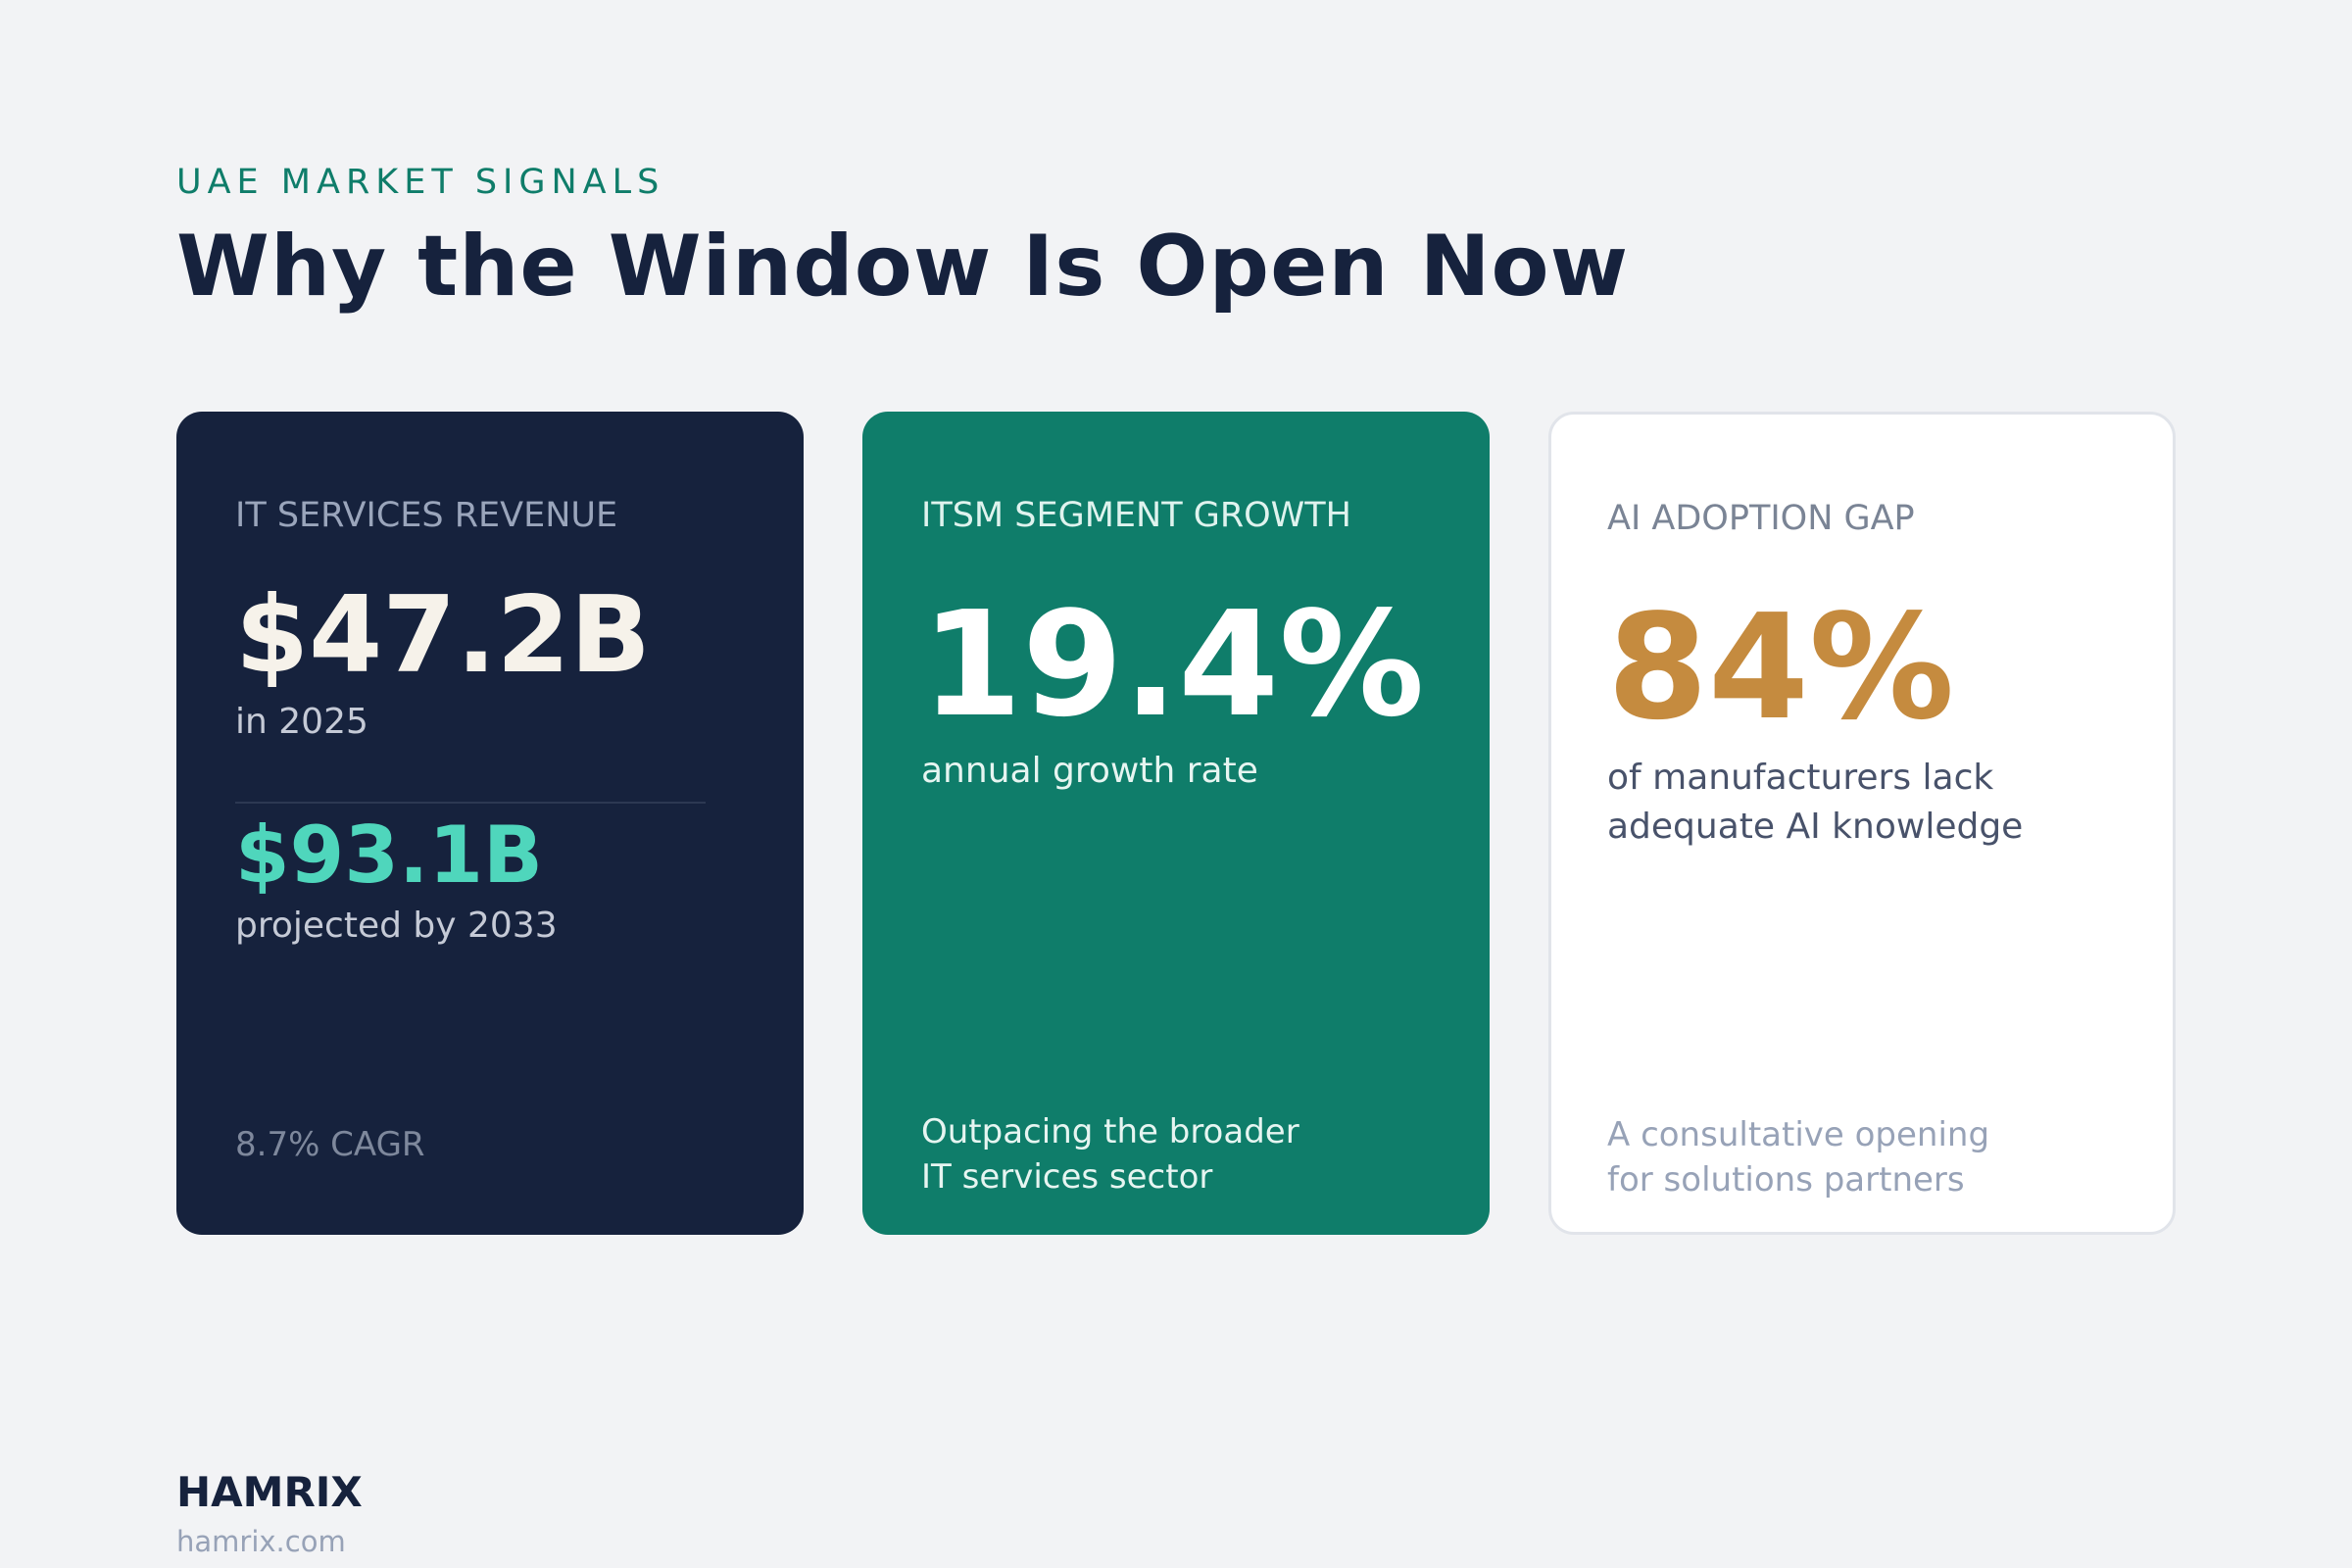 This screenshot has width=2352, height=1568. I want to click on footnote-line: for solutions partners, so click(1786, 1180).